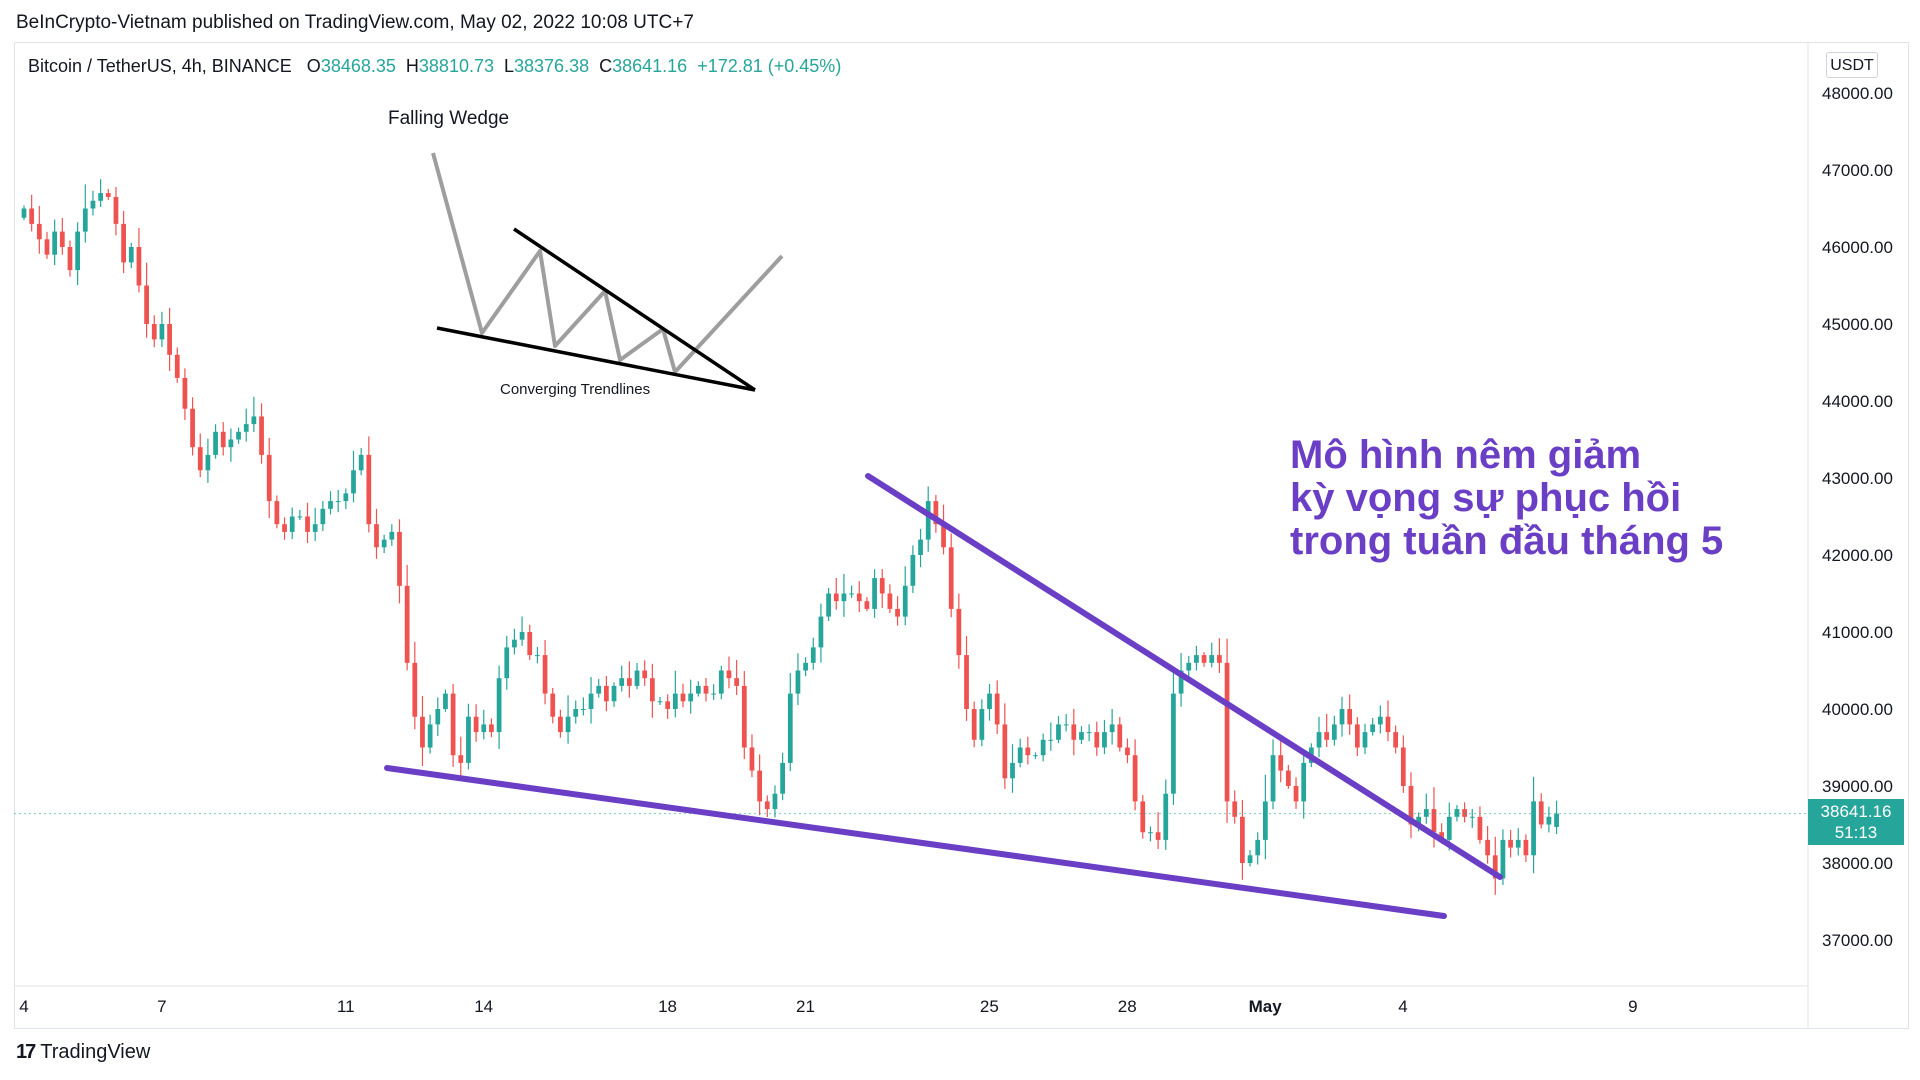  What do you see at coordinates (828, 1006) in the screenshot?
I see `time-axis: 4 7 11 14 18 21 25 28 May 4 9` at bounding box center [828, 1006].